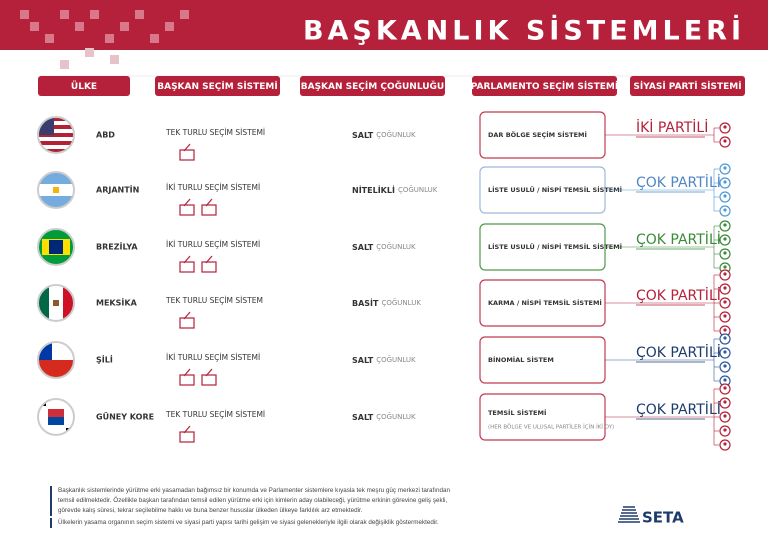 This screenshot has height=543, width=768. I want to click on parliament-system: BİNOMİAL SİSTEM, so click(521, 359).